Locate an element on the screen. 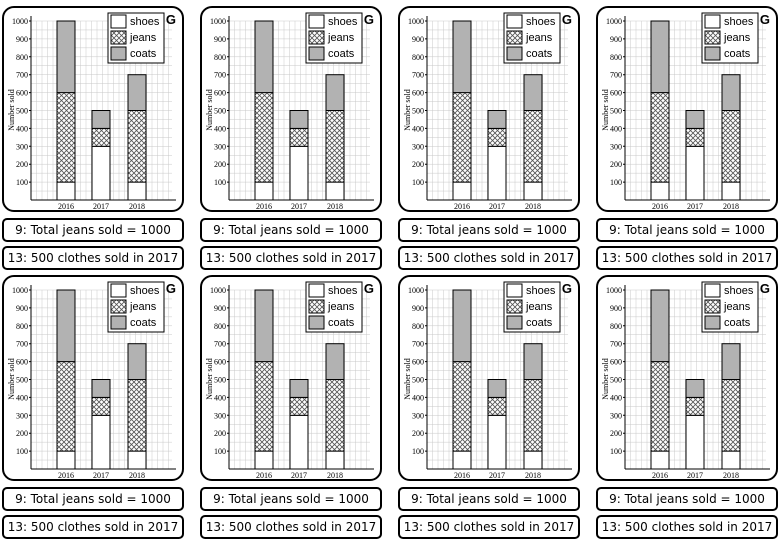 The height and width of the screenshot is (545, 780). answer-line-1: 9: Total jeans sold = 1000 is located at coordinates (93, 499).